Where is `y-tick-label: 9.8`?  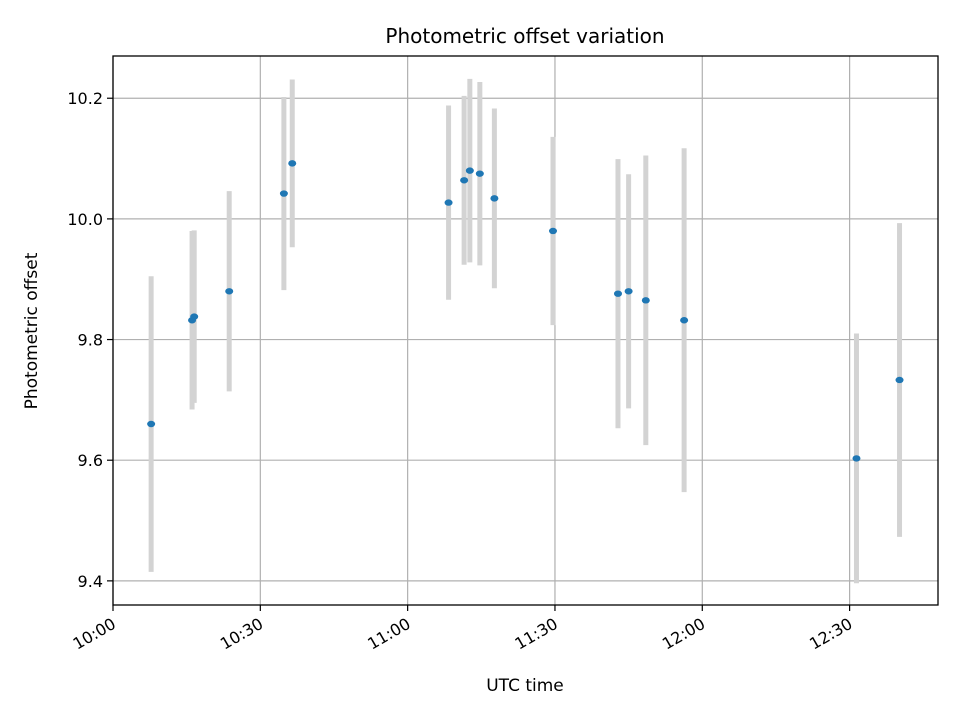
y-tick-label: 9.8 is located at coordinates (90, 340).